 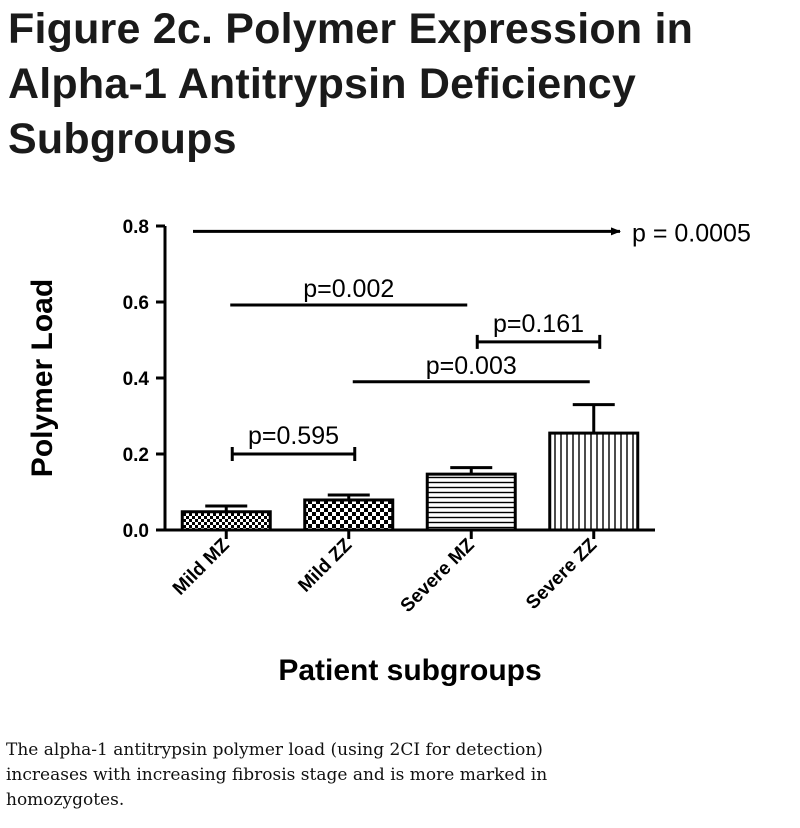 I want to click on figure-title-line-2: Alpha-1 Antitrypsin Deficiency, so click(x=322, y=84).